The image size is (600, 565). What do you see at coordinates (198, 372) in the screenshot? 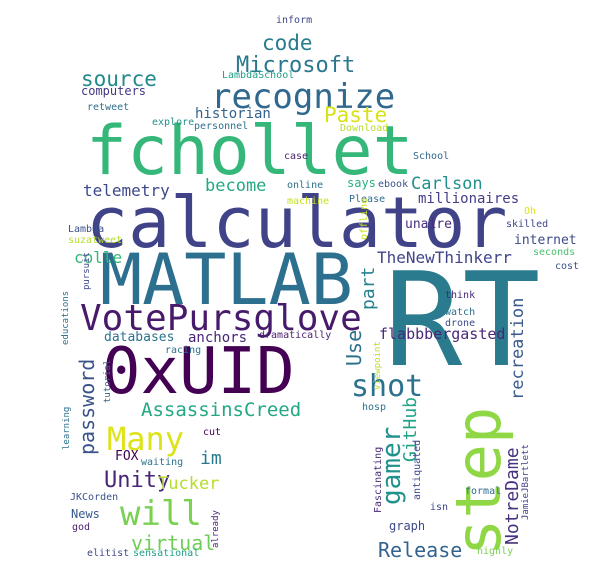
I see `word-0xuid: 0xUID` at bounding box center [198, 372].